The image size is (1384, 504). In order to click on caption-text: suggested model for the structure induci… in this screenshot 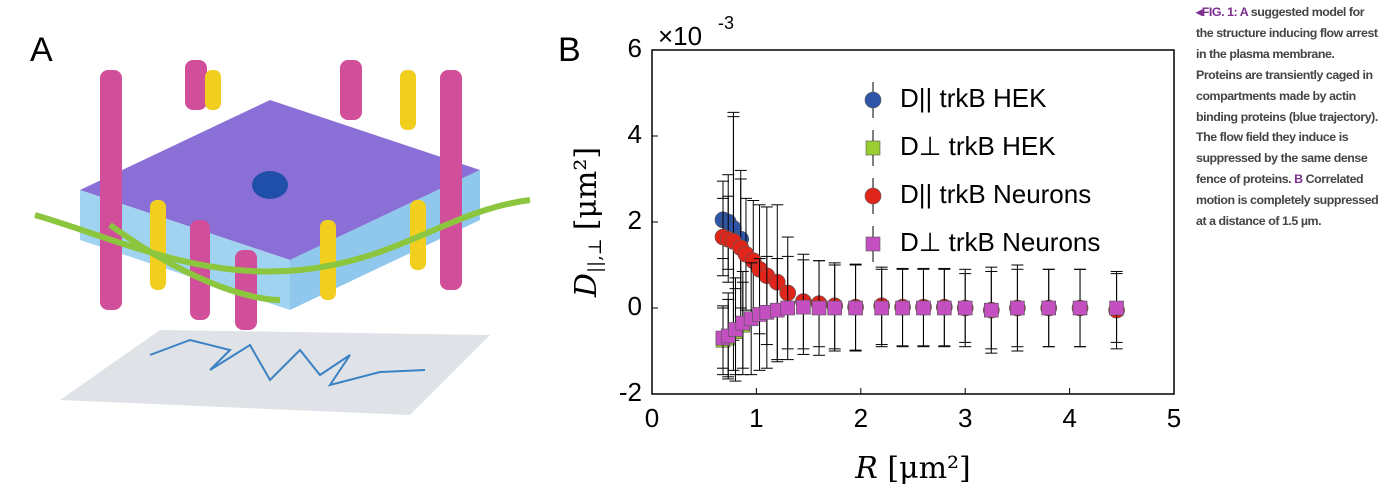, I will do `click(1287, 96)`.